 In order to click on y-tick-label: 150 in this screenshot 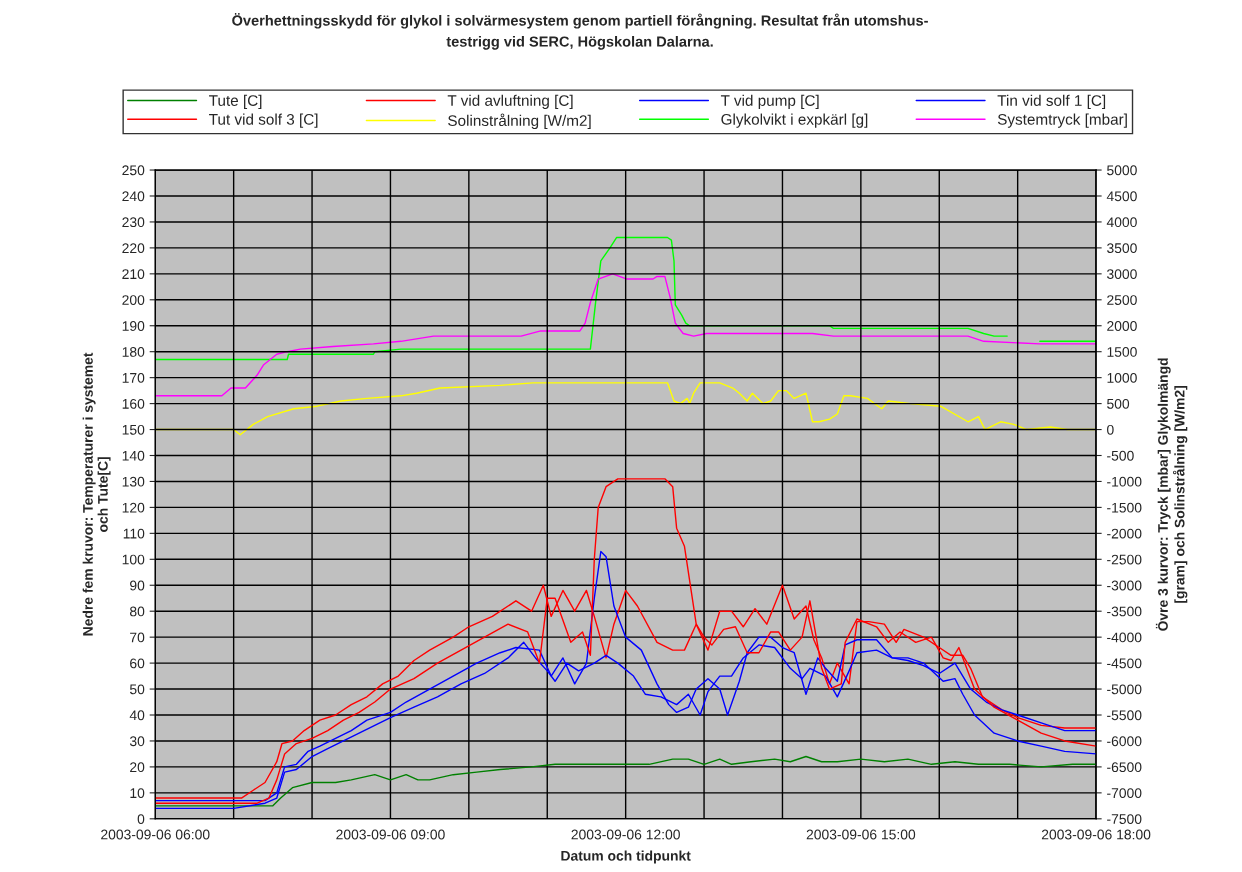, I will do `click(133, 429)`.